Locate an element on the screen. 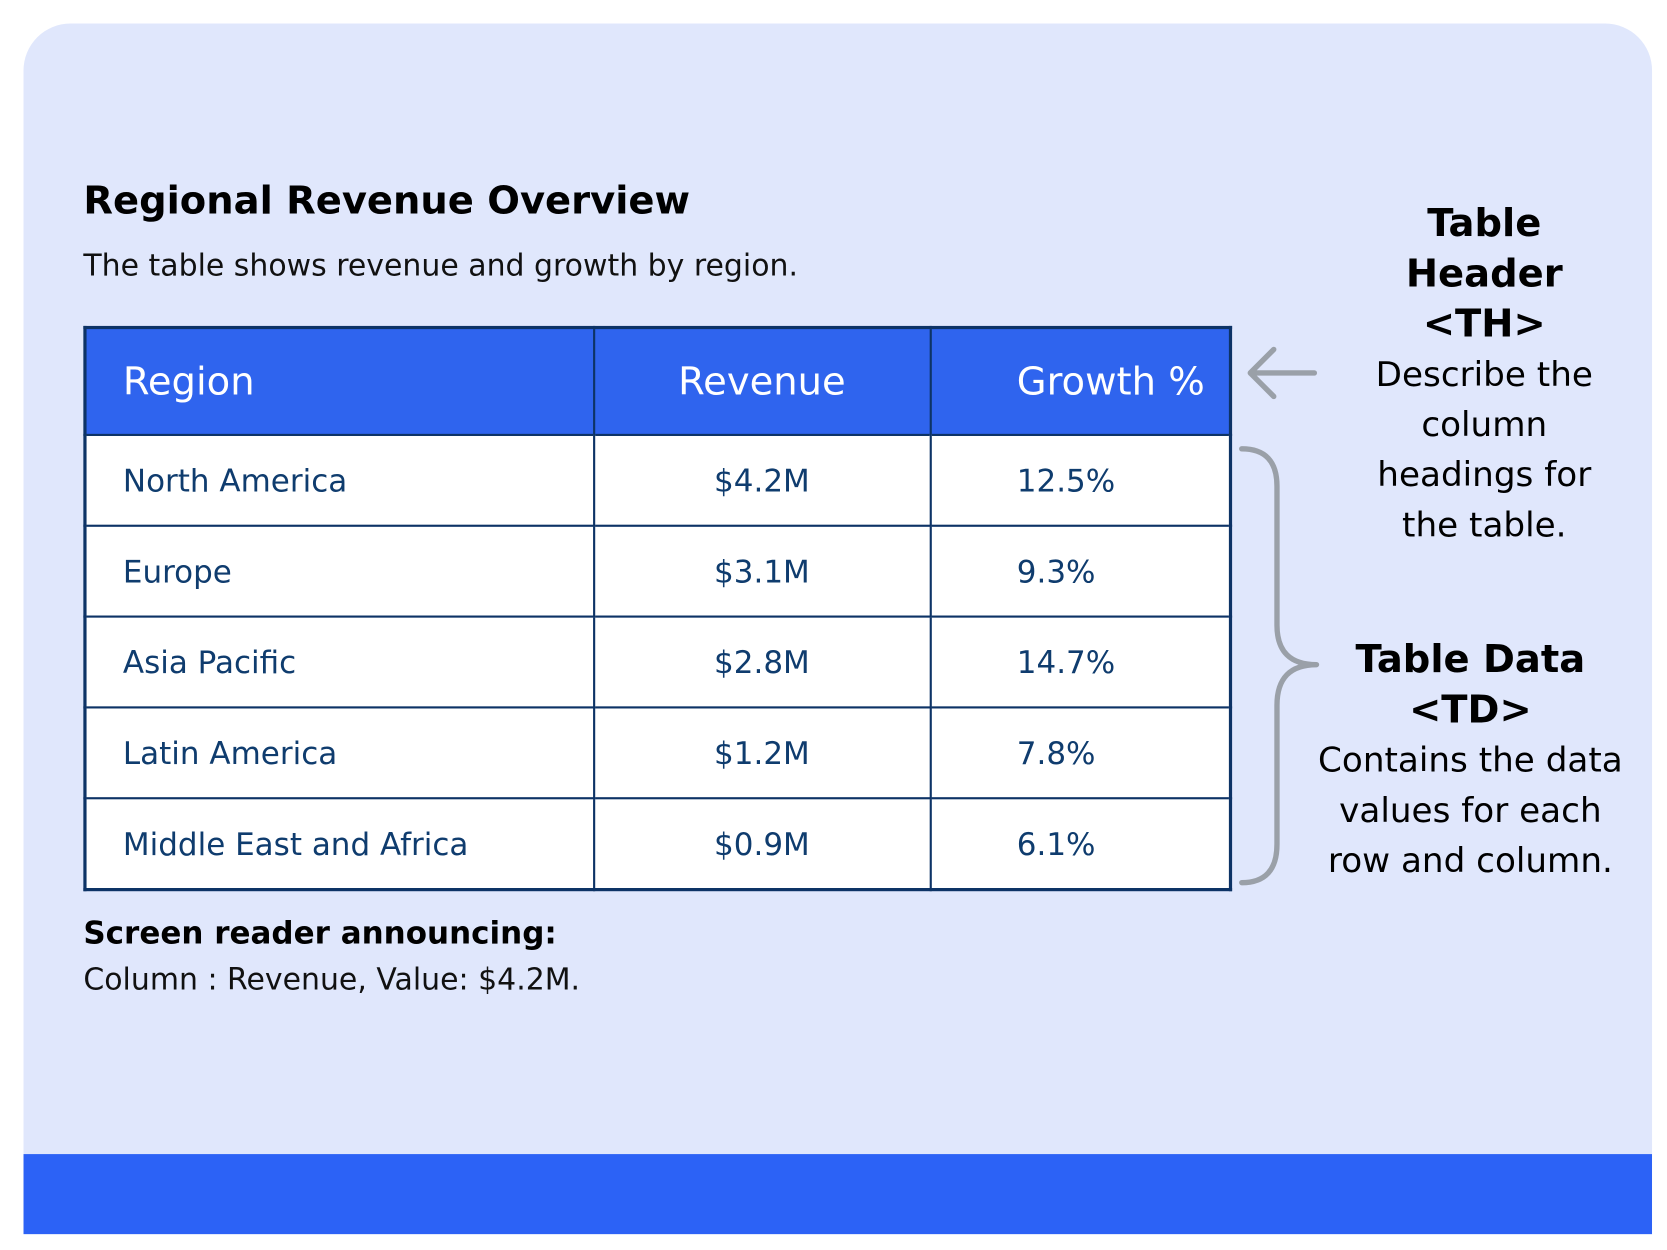 Image resolution: width=1667 pixels, height=1250 pixels. column-header: Region is located at coordinates (339, 381).